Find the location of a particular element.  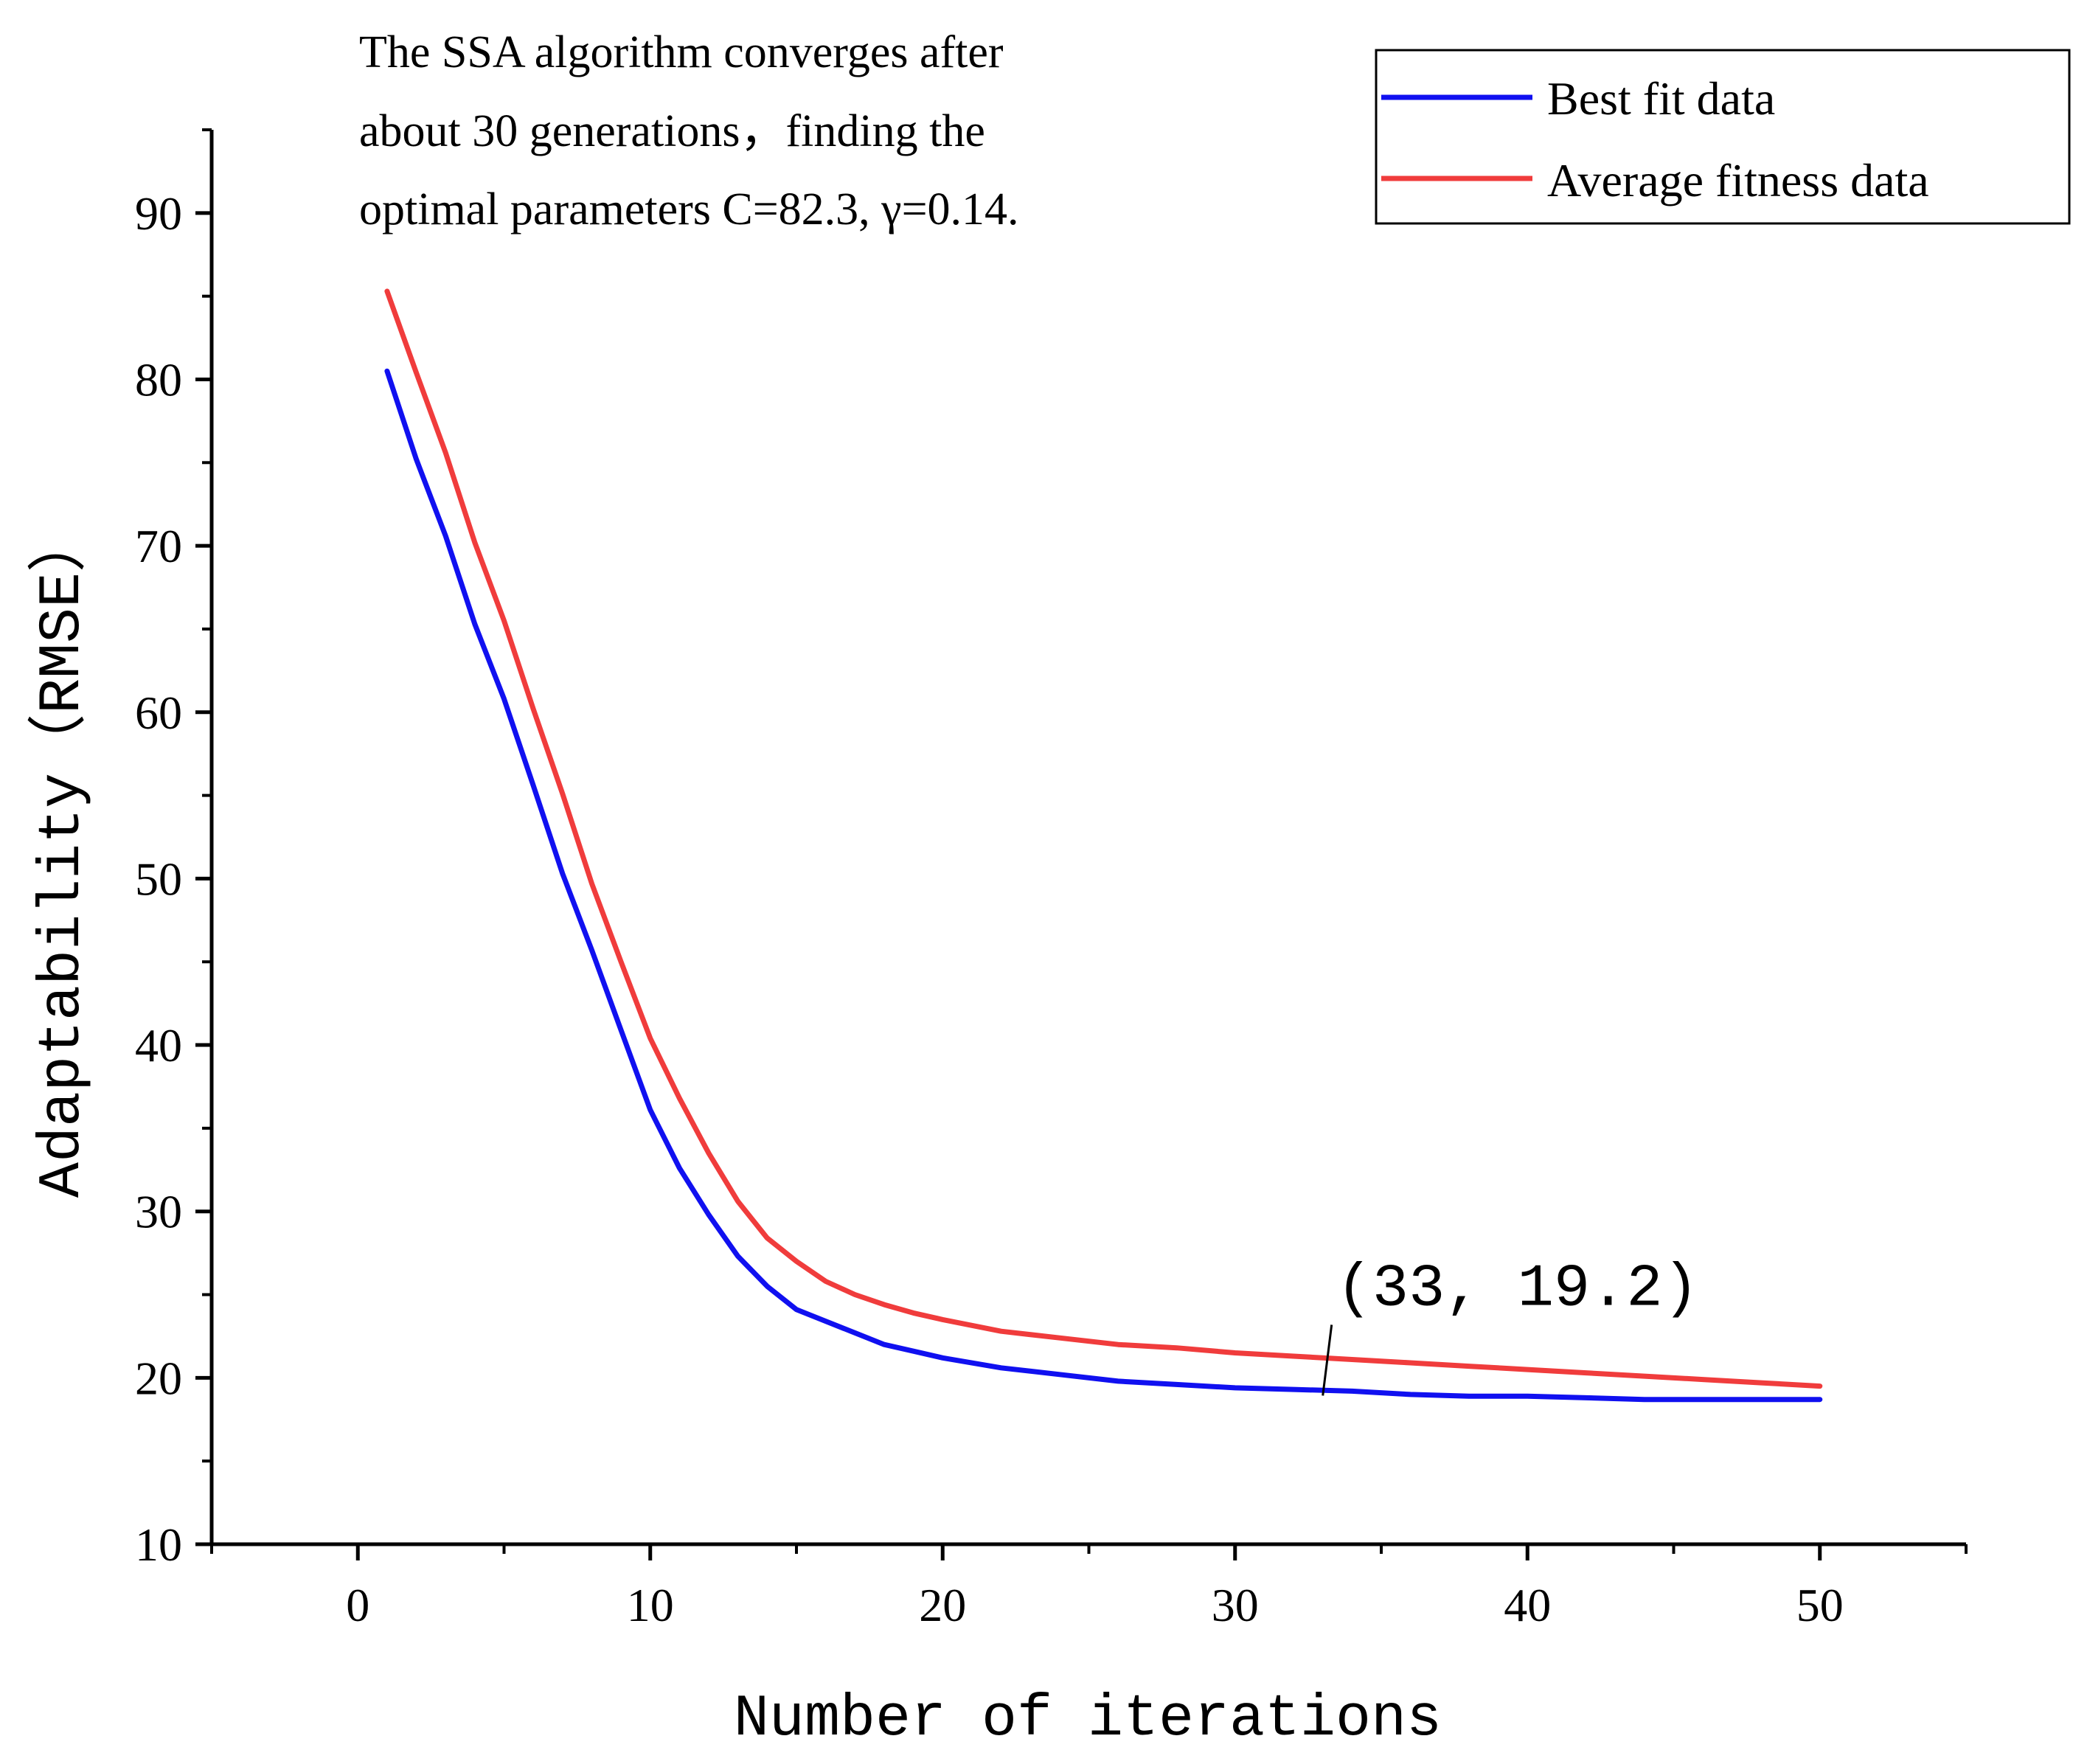

y-axis-title: Adaptability（RMSE） is located at coordinates (62, 855).